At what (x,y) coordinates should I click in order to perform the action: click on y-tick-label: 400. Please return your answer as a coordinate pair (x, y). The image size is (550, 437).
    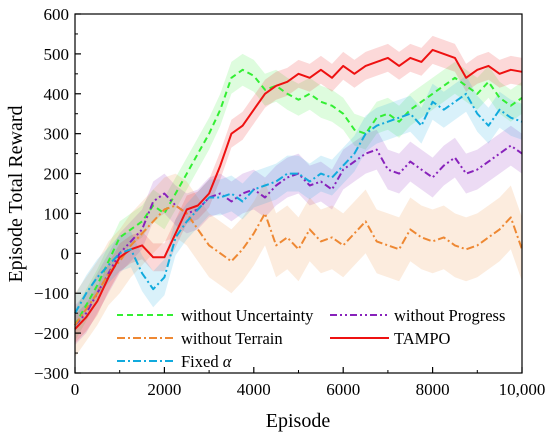
    Looking at the image, I should click on (57, 94).